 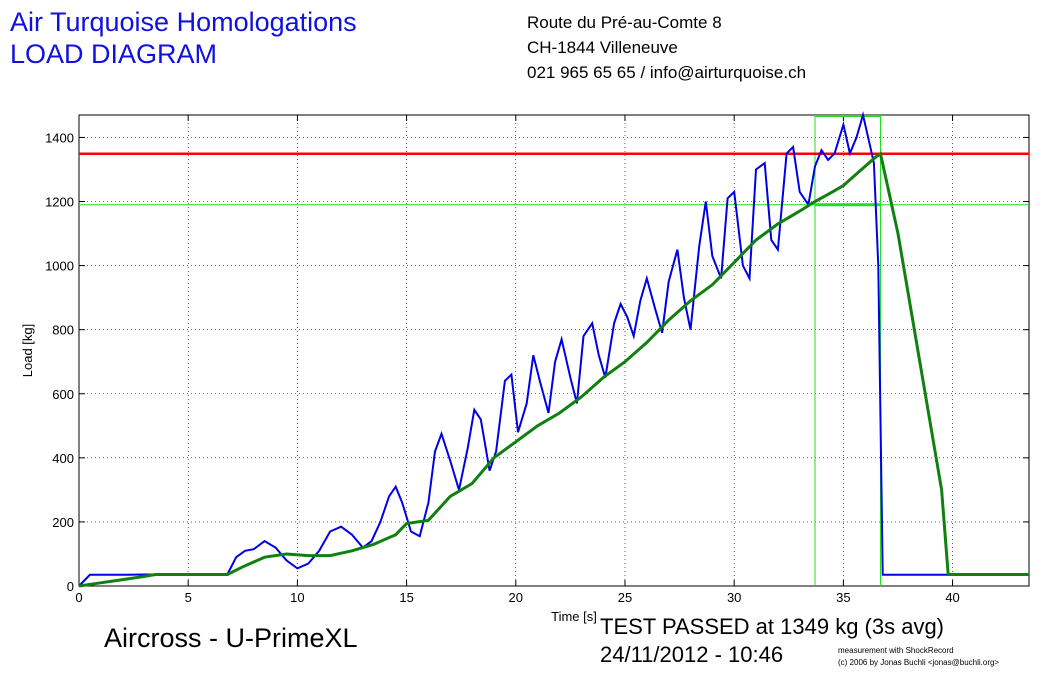 I want to click on x-tick-label: 10, so click(x=297, y=597).